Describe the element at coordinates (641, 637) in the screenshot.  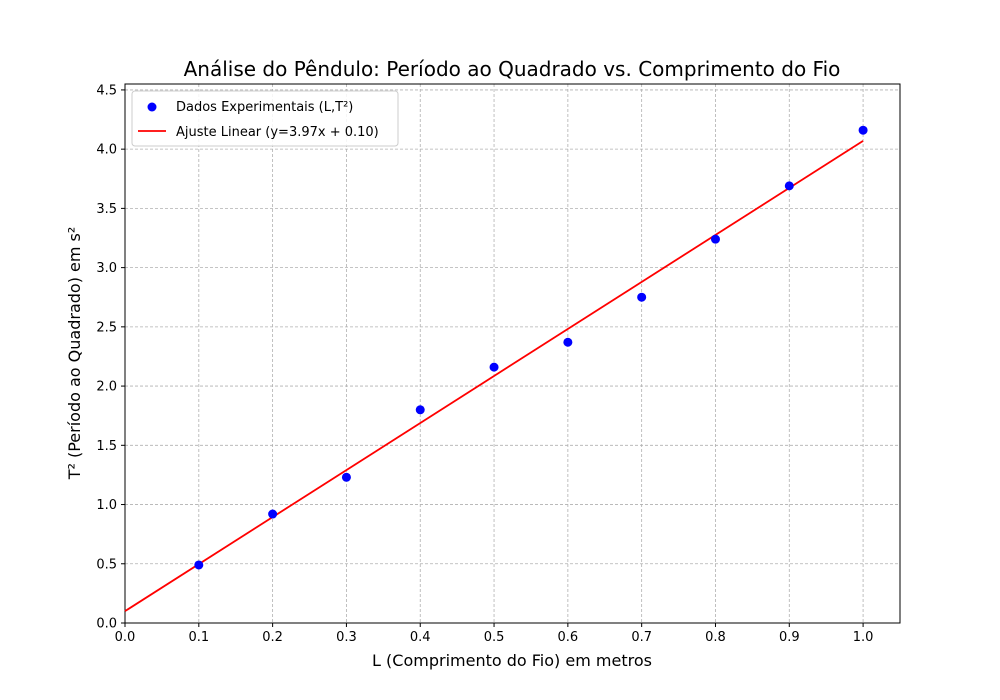
I see `x-tick-label: 0.7` at that location.